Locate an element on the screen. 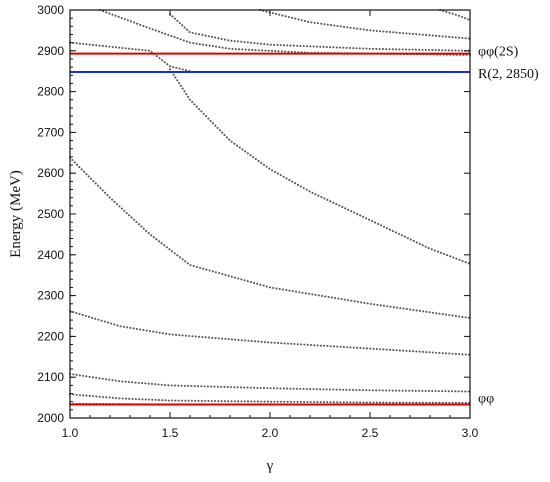 The height and width of the screenshot is (482, 550). annotations: φφ(2S) R(2, 2850) φφ is located at coordinates (508, 226).